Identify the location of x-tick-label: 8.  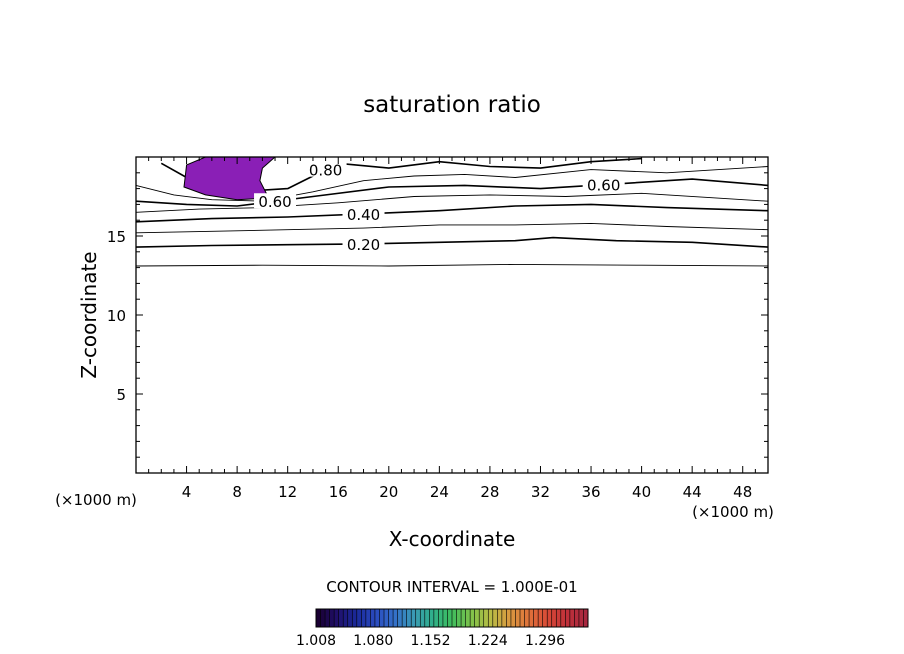
(237, 492).